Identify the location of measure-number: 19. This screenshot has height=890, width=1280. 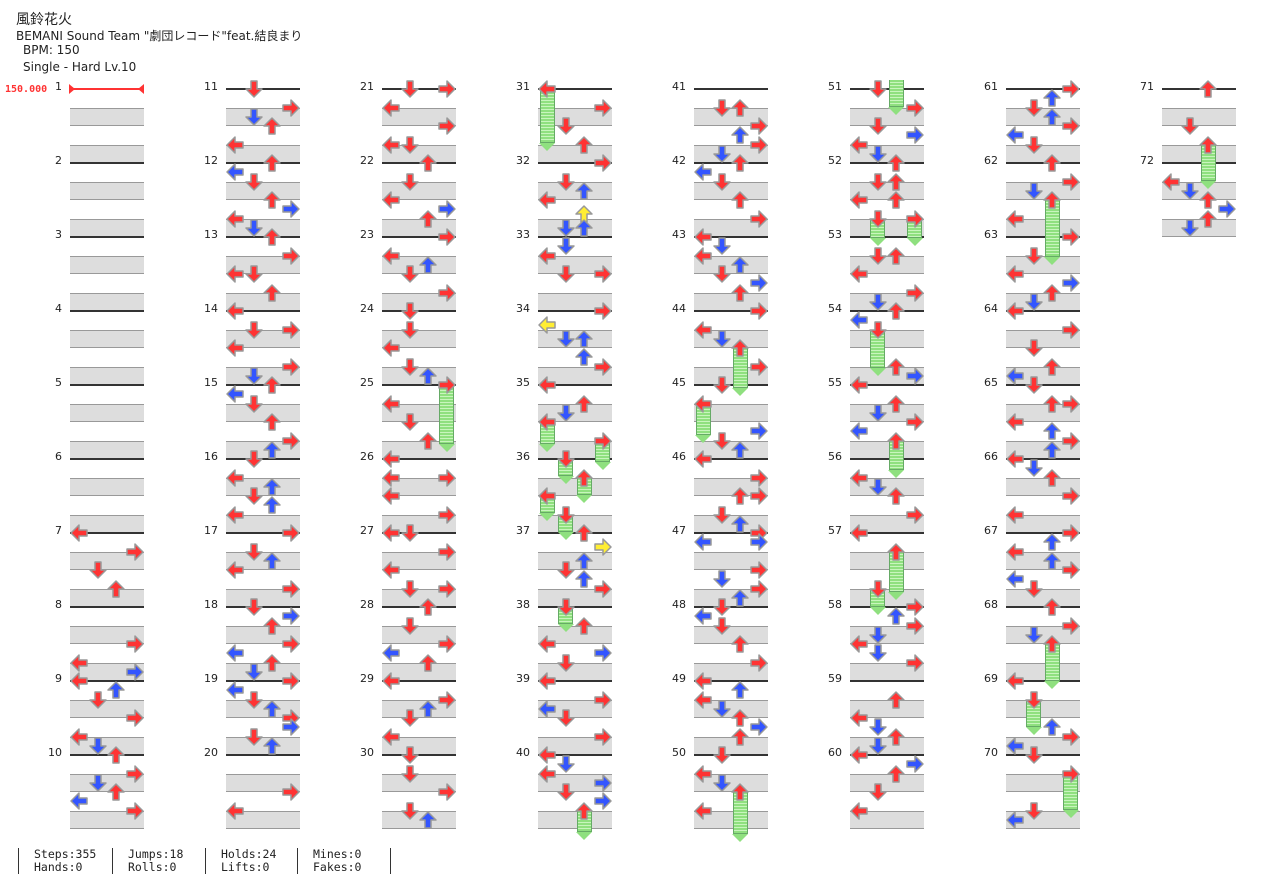
(211, 678).